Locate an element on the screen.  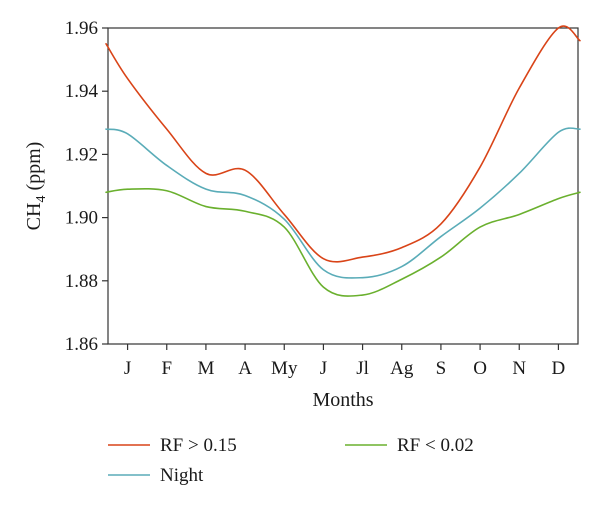
x-tick-label: My is located at coordinates (284, 368).